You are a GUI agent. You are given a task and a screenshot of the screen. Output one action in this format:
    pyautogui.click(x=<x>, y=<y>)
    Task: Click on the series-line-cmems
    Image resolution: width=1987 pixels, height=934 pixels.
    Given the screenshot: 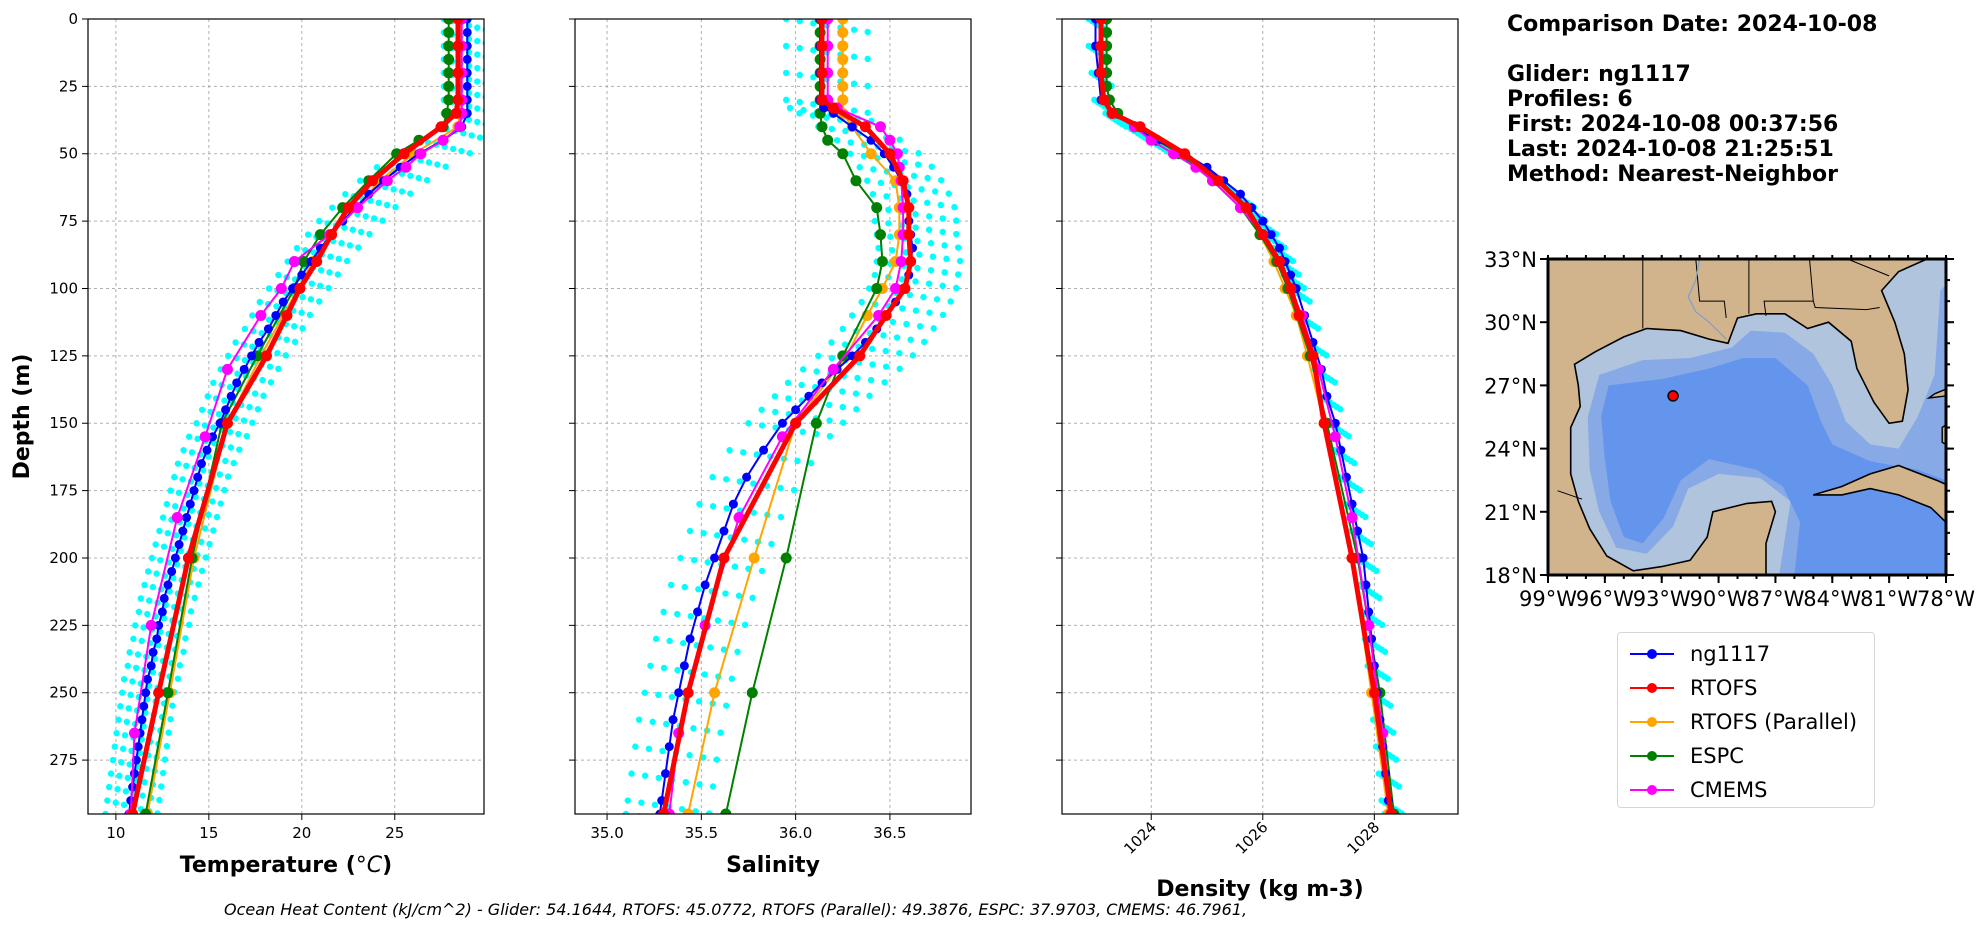 What is the action you would take?
    pyautogui.click(x=296, y=416)
    